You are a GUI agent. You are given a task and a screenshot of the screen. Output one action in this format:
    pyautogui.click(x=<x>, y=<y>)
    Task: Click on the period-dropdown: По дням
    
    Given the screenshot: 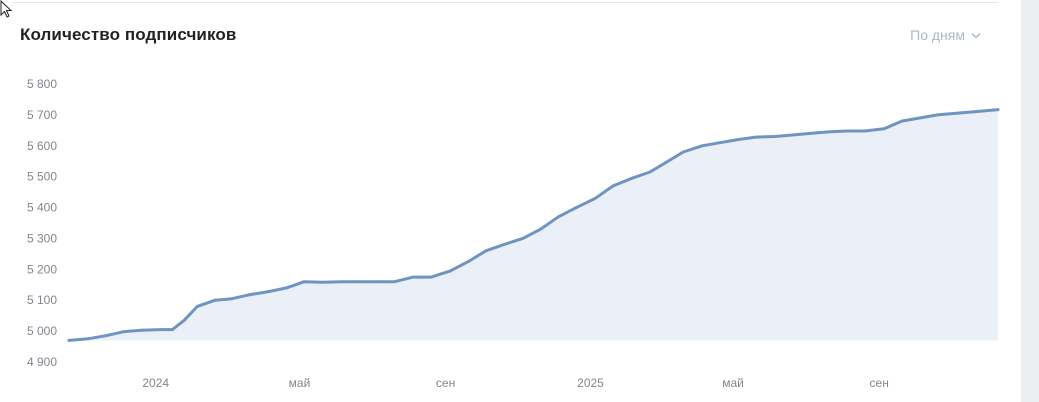 What is the action you would take?
    pyautogui.click(x=945, y=35)
    